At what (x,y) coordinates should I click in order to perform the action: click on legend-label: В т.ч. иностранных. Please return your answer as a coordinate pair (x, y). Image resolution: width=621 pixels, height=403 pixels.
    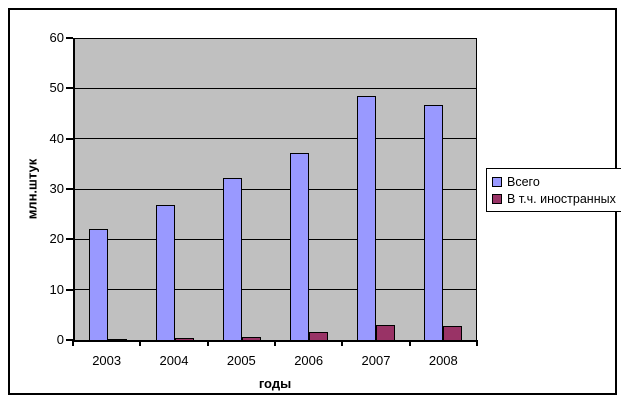
    Looking at the image, I should click on (561, 198).